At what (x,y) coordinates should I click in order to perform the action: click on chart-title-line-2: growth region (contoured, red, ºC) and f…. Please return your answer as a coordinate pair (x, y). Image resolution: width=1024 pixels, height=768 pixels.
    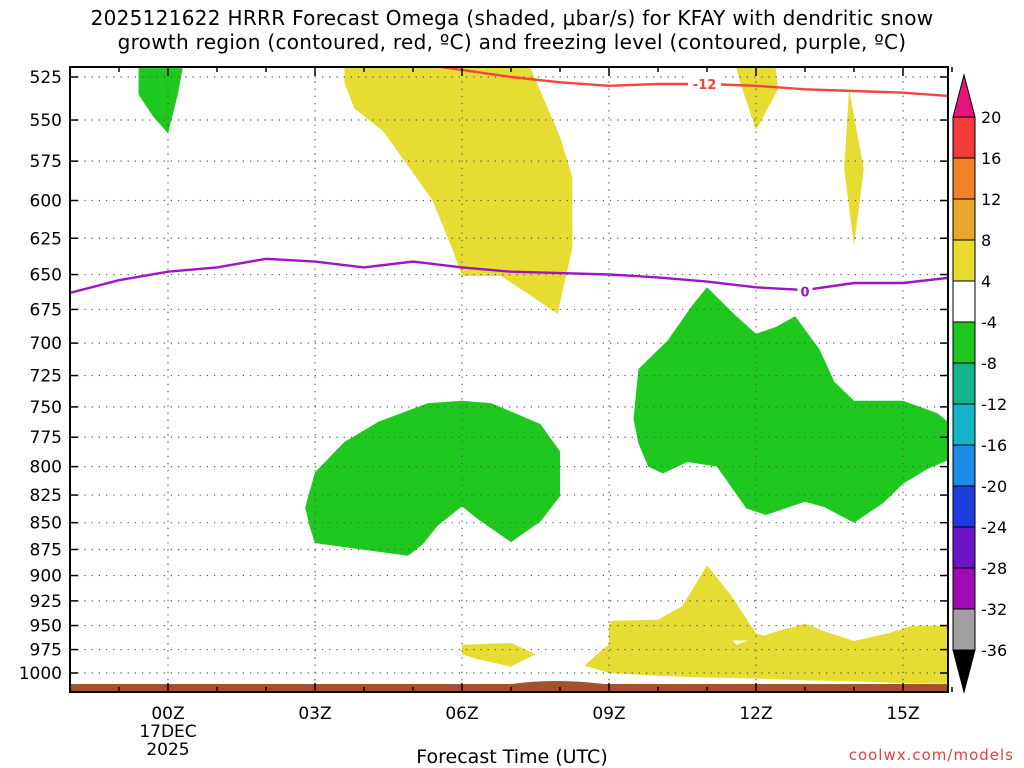
    Looking at the image, I should click on (512, 42).